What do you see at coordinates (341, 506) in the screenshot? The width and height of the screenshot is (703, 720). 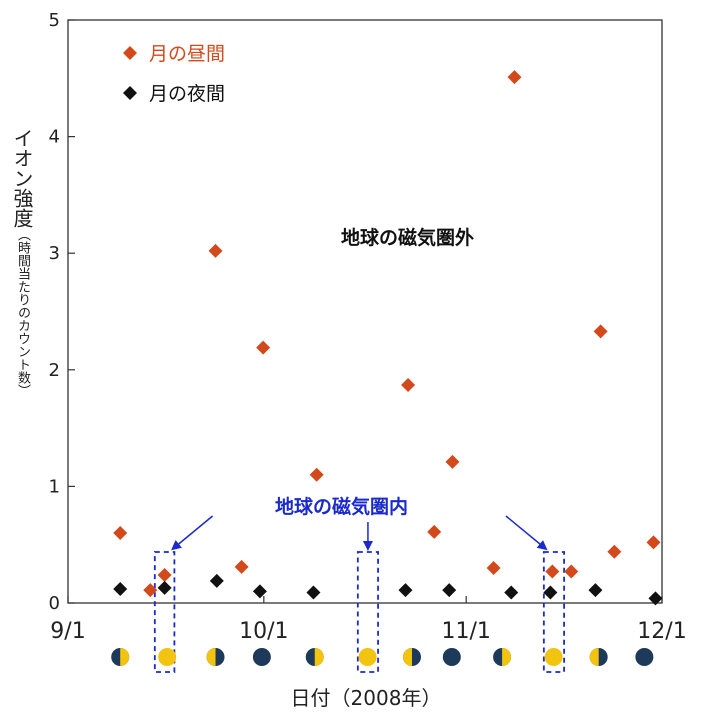 I see `annotation-inside: 地球の磁気圏内` at bounding box center [341, 506].